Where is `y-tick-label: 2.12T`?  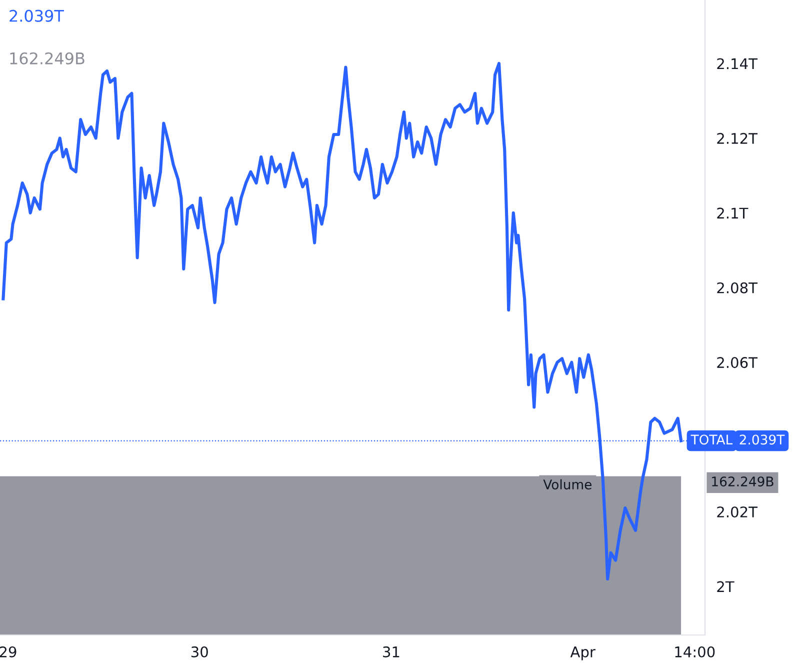
y-tick-label: 2.12T is located at coordinates (737, 138).